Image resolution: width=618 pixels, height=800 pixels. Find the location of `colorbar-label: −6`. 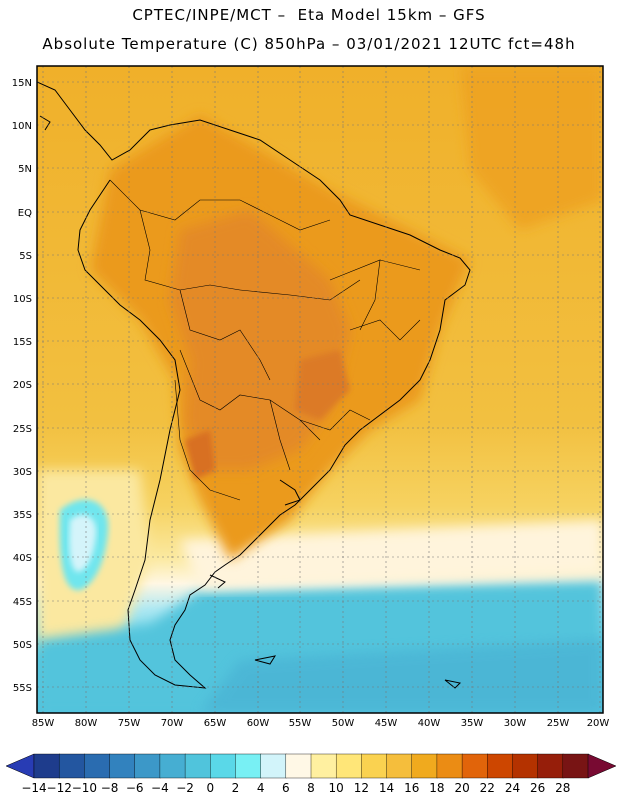

colorbar-label: −6 is located at coordinates (135, 788).